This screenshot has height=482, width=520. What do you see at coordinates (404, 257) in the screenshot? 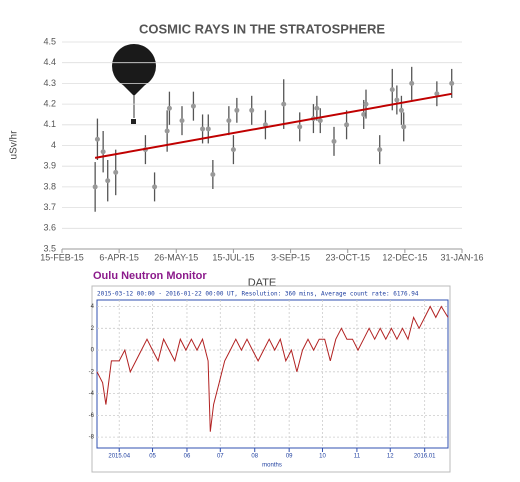
I see `x-tick-label: 12-DEC-15` at bounding box center [404, 257].